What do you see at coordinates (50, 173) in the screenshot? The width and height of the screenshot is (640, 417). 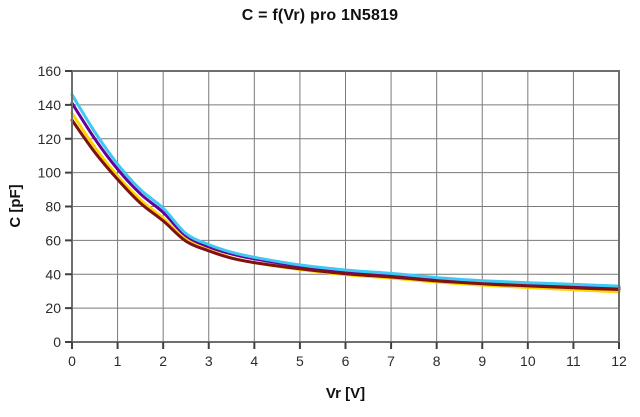 I see `y-tick-label: 100` at bounding box center [50, 173].